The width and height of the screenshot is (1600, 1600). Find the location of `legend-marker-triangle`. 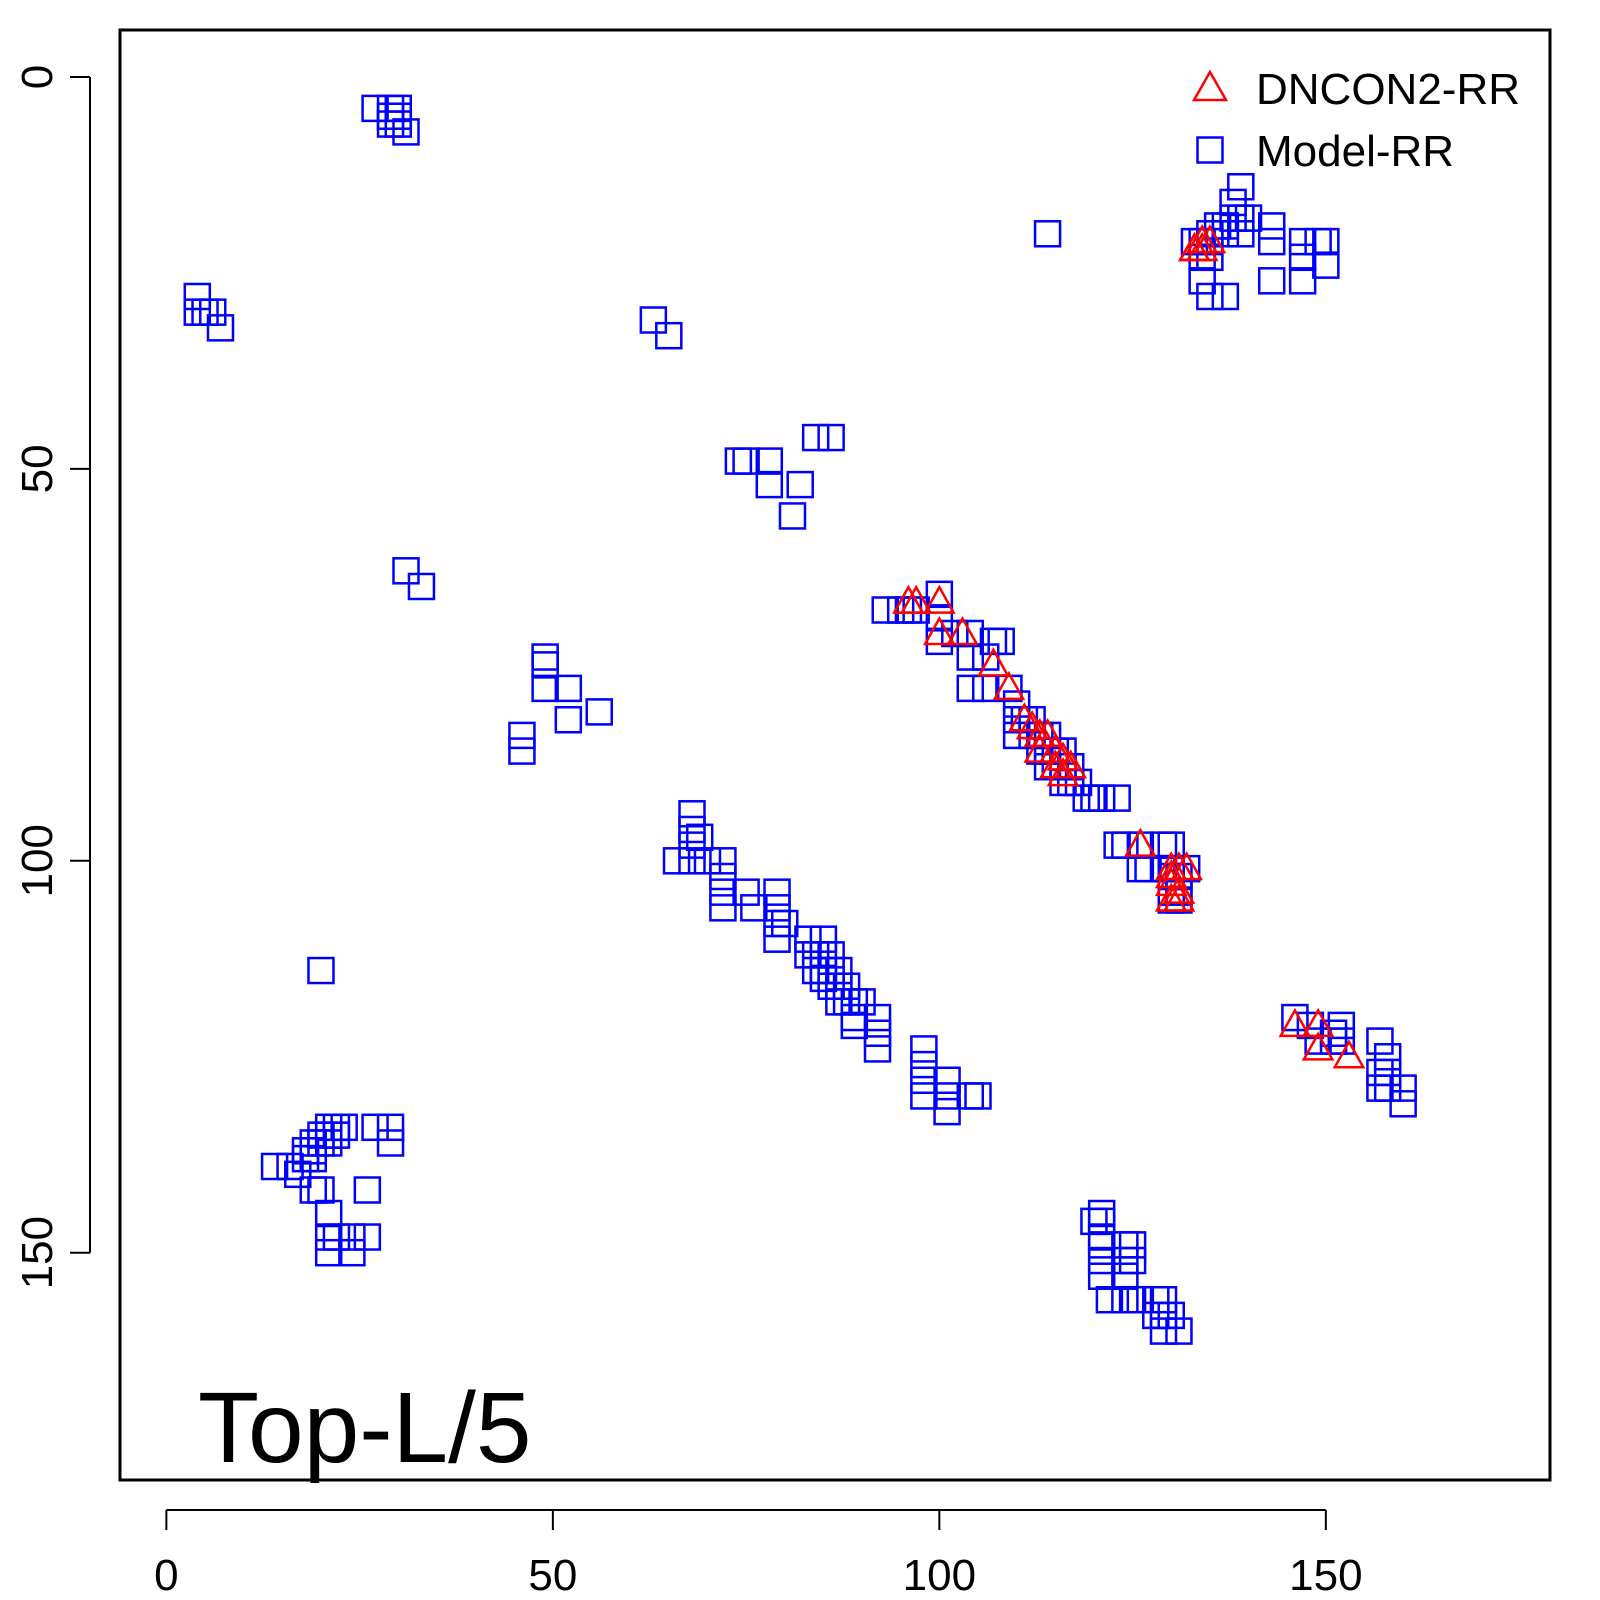

legend-marker-triangle is located at coordinates (1210, 85).